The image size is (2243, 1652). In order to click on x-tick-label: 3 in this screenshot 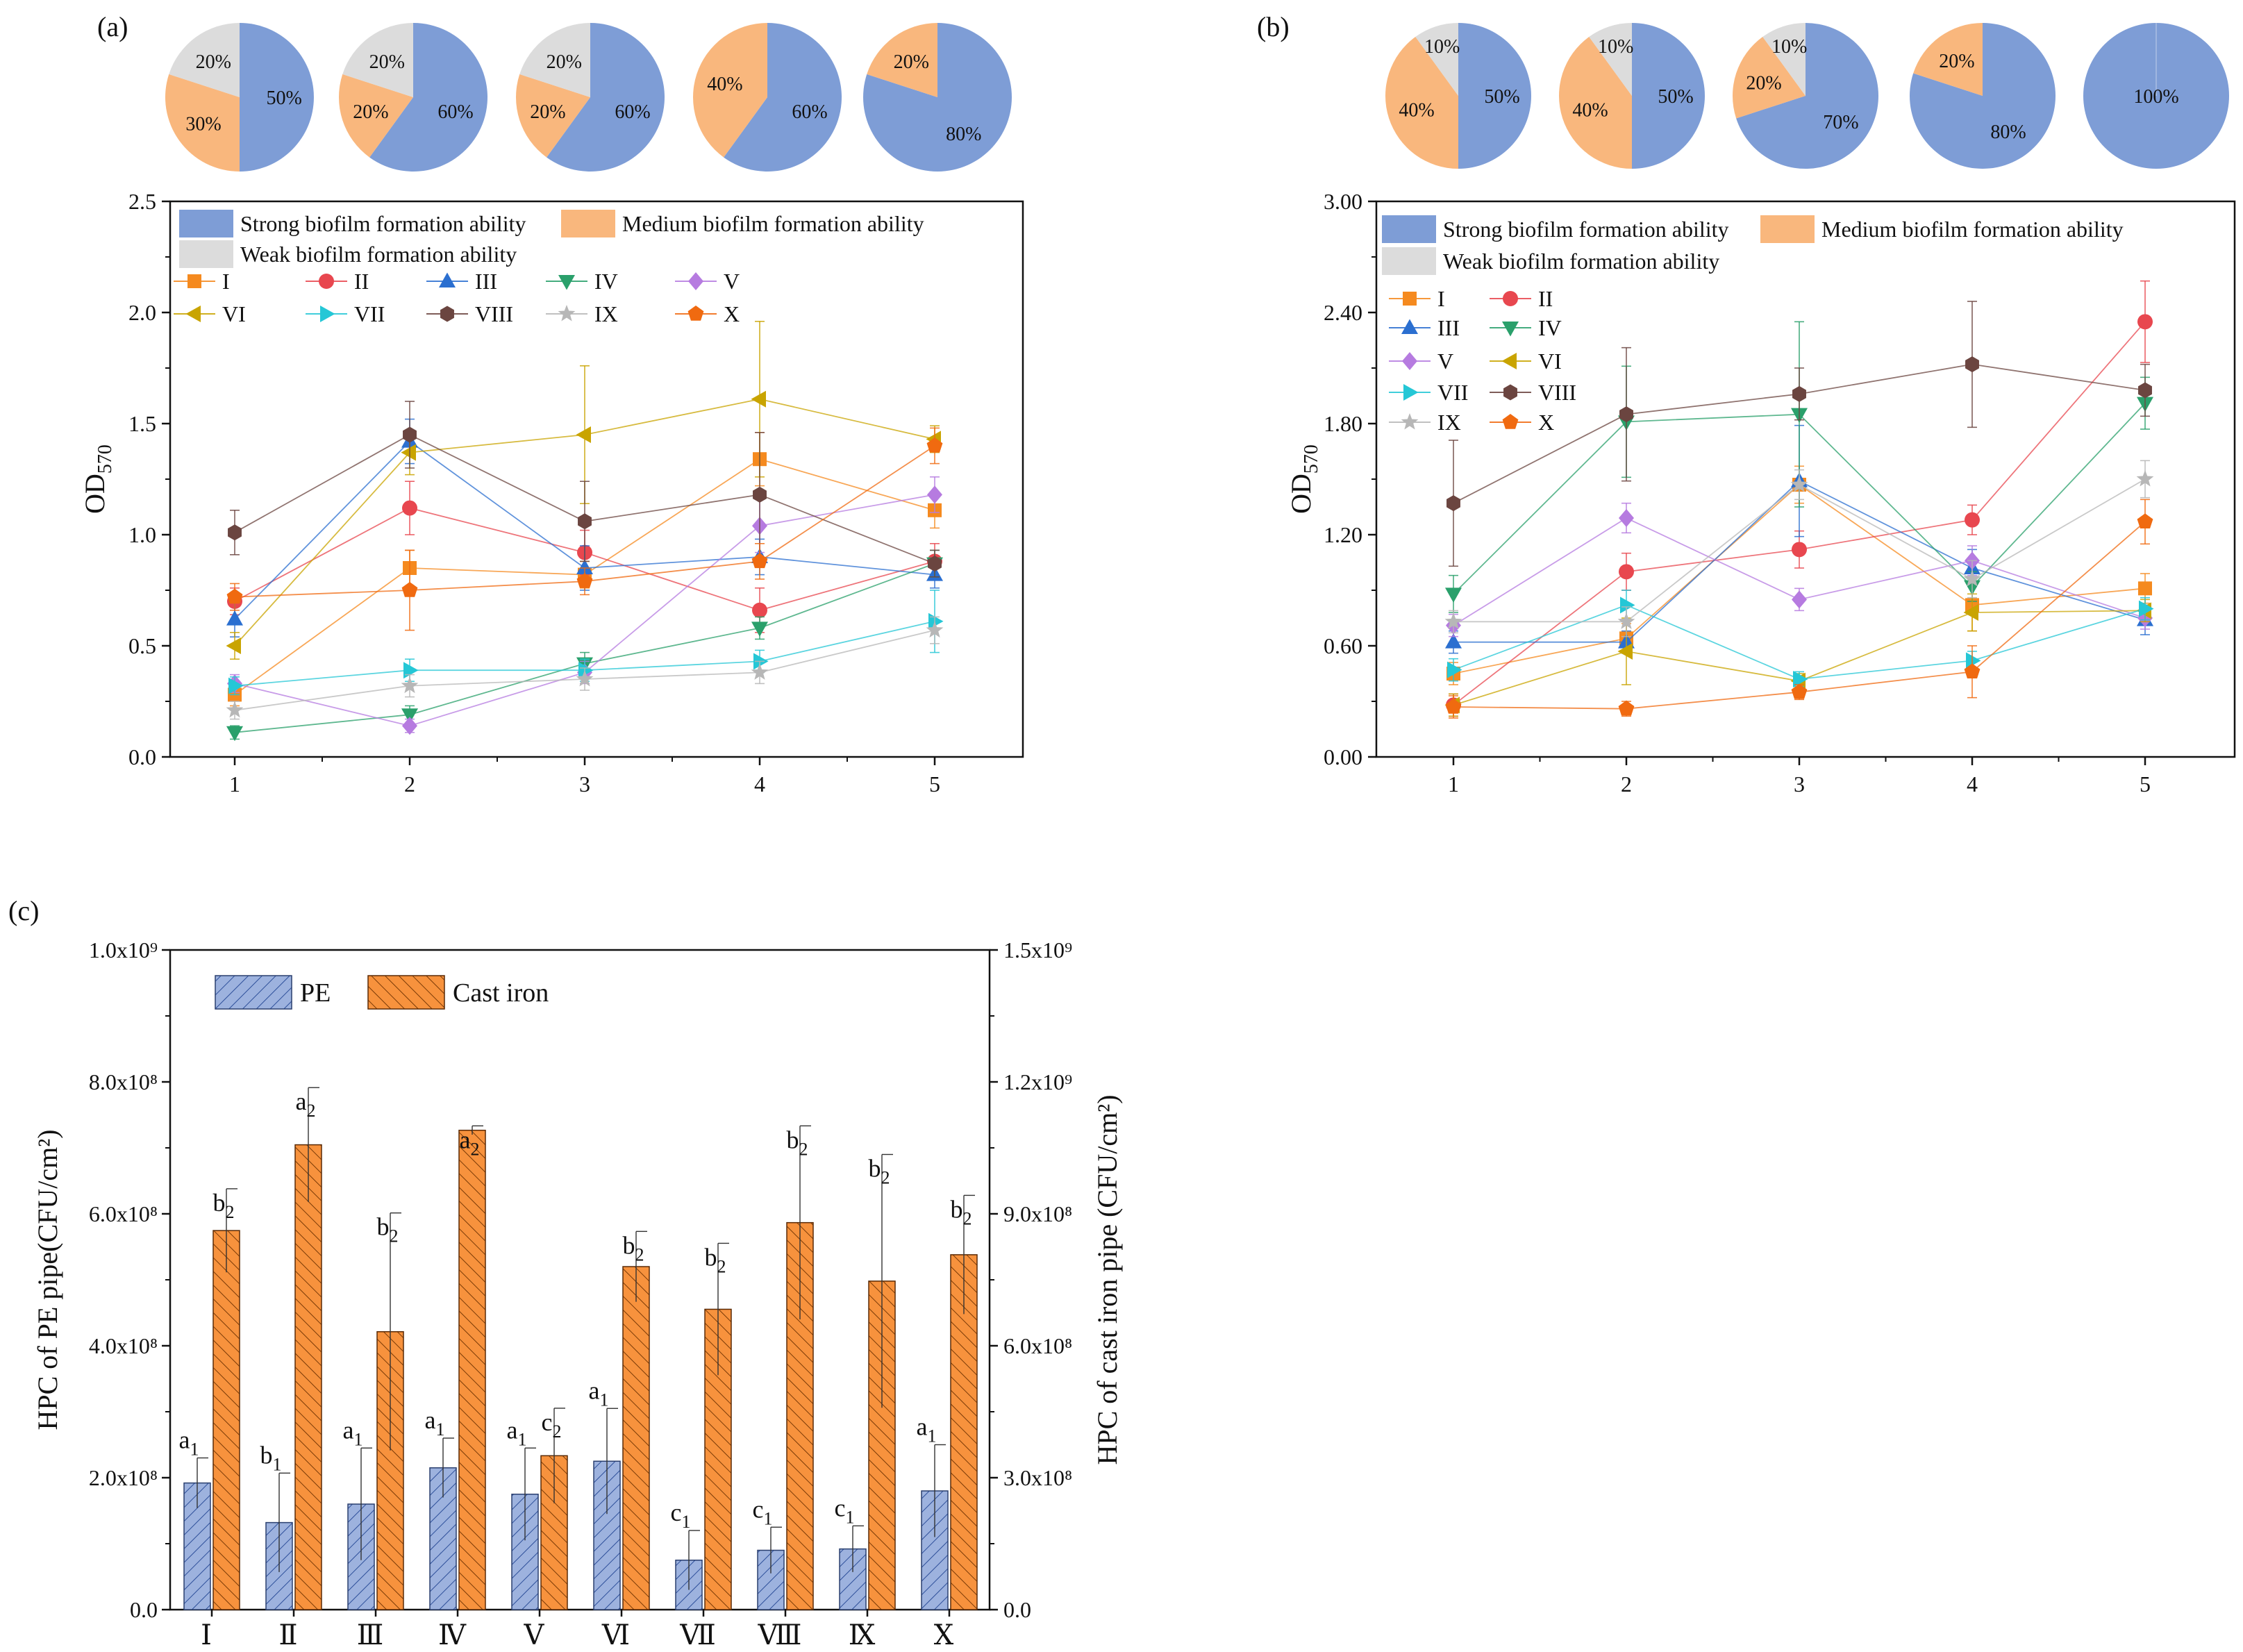, I will do `click(1799, 783)`.